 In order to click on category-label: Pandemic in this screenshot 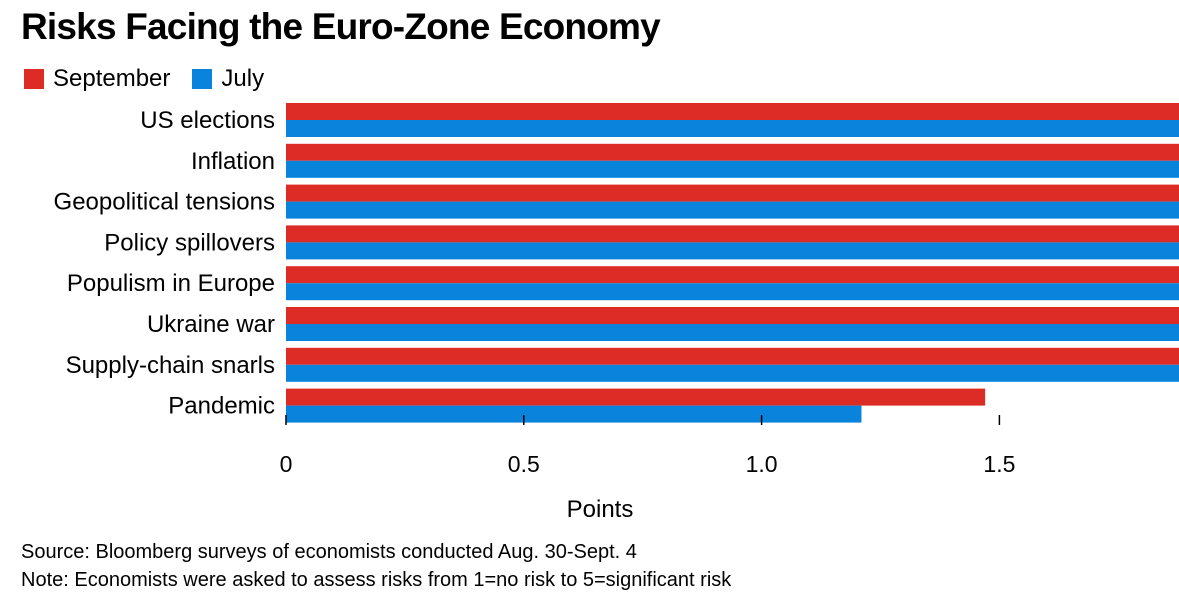, I will do `click(221, 406)`.